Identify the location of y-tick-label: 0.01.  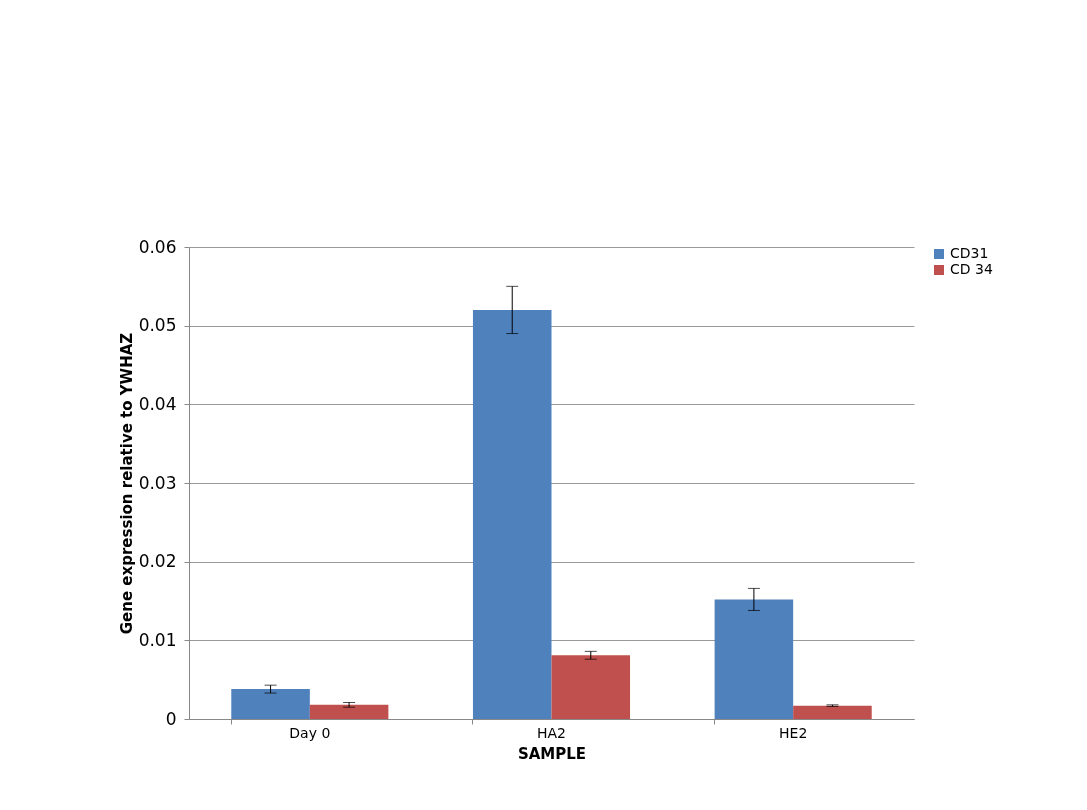
(157, 639).